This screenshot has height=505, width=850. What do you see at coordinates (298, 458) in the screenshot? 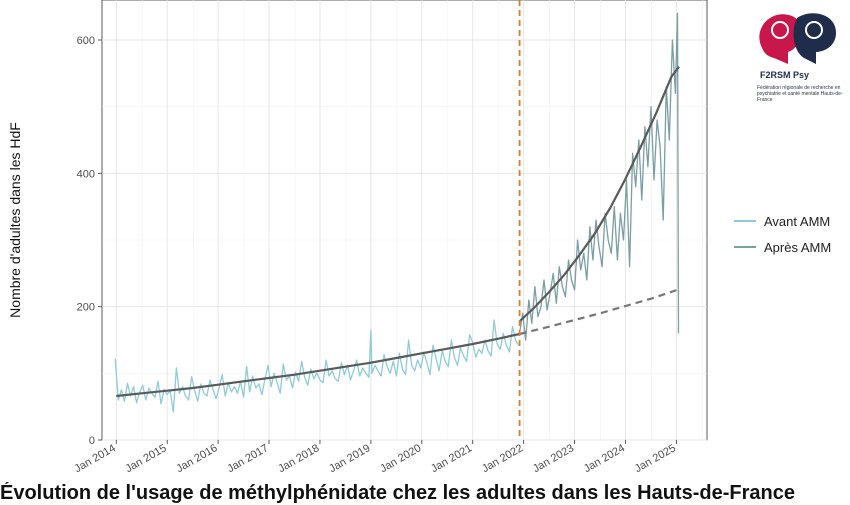
I see `x-tick-label: Jan 2018` at bounding box center [298, 458].